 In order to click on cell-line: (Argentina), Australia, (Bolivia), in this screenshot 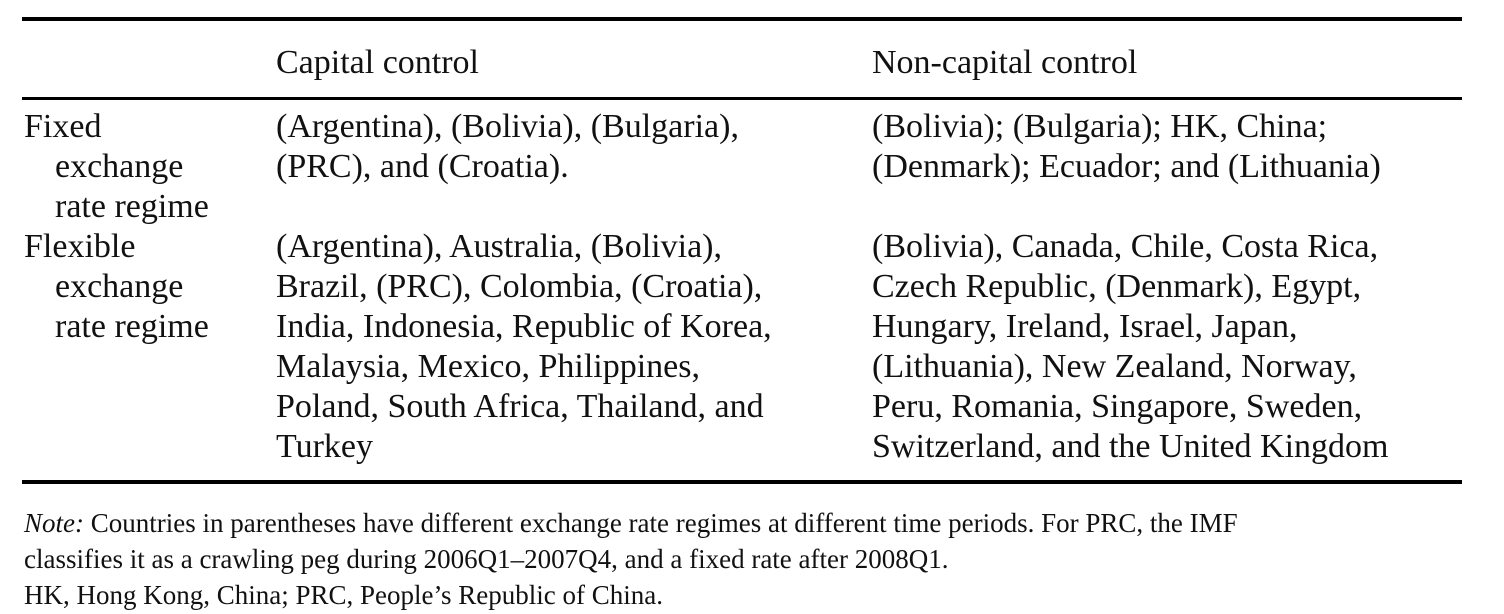, I will do `click(499, 246)`.